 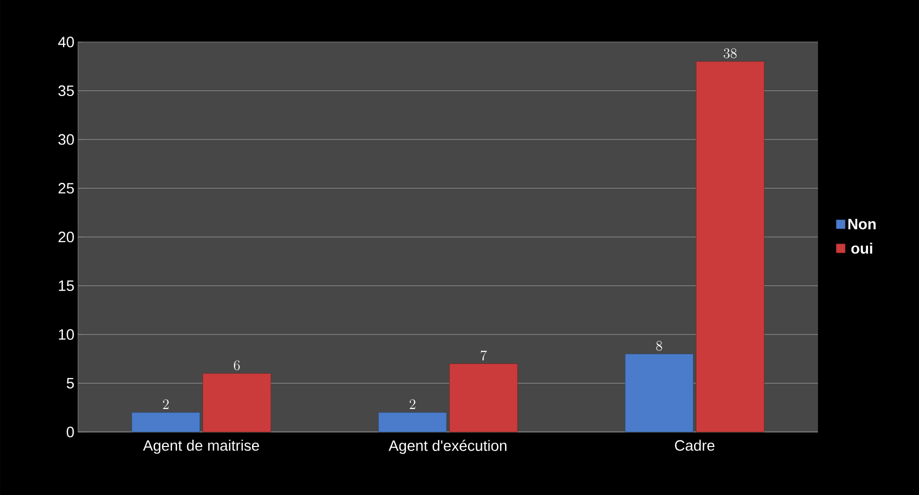 What do you see at coordinates (66, 285) in the screenshot?
I see `y-tick-label: 15` at bounding box center [66, 285].